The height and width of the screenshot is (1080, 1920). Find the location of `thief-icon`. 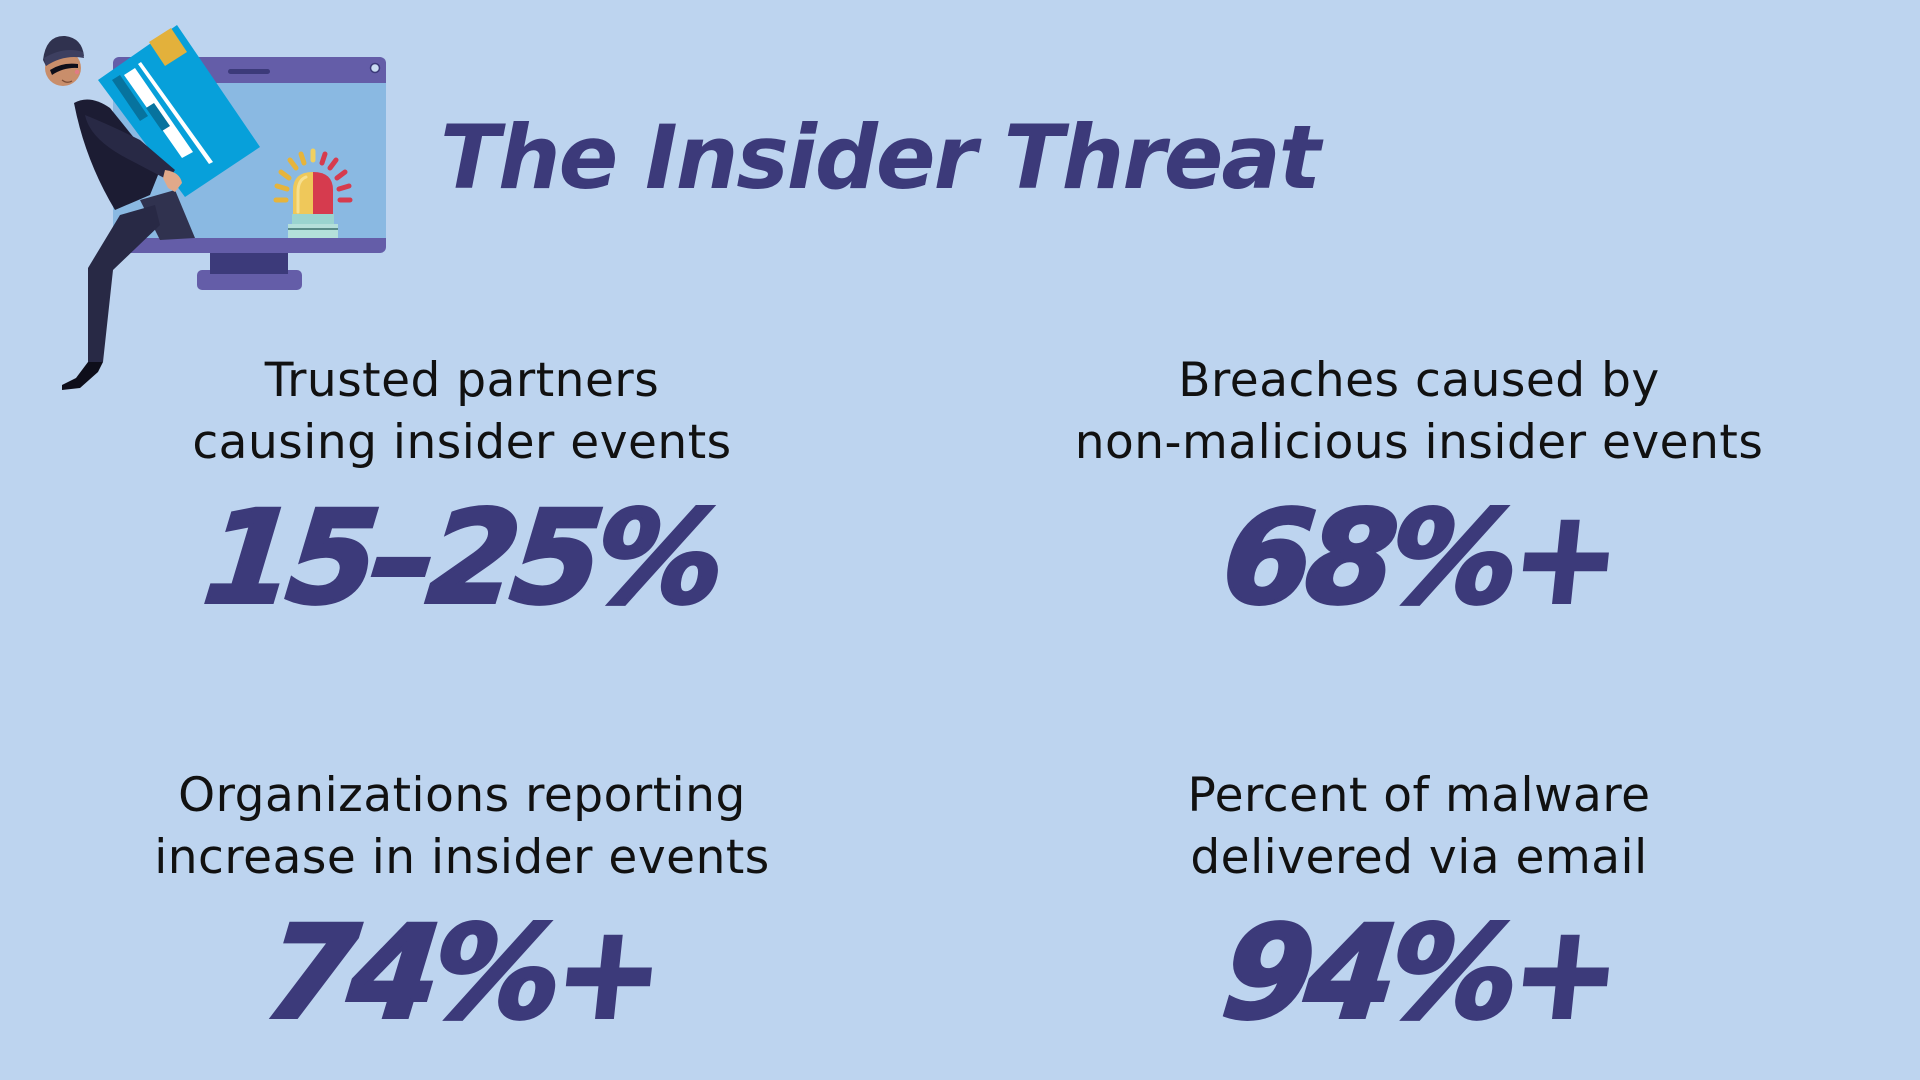

thief-icon is located at coordinates (151, 207).